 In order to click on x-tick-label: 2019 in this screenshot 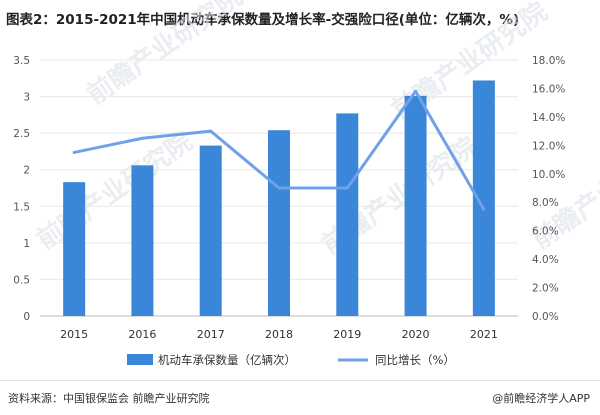, I will do `click(347, 334)`.